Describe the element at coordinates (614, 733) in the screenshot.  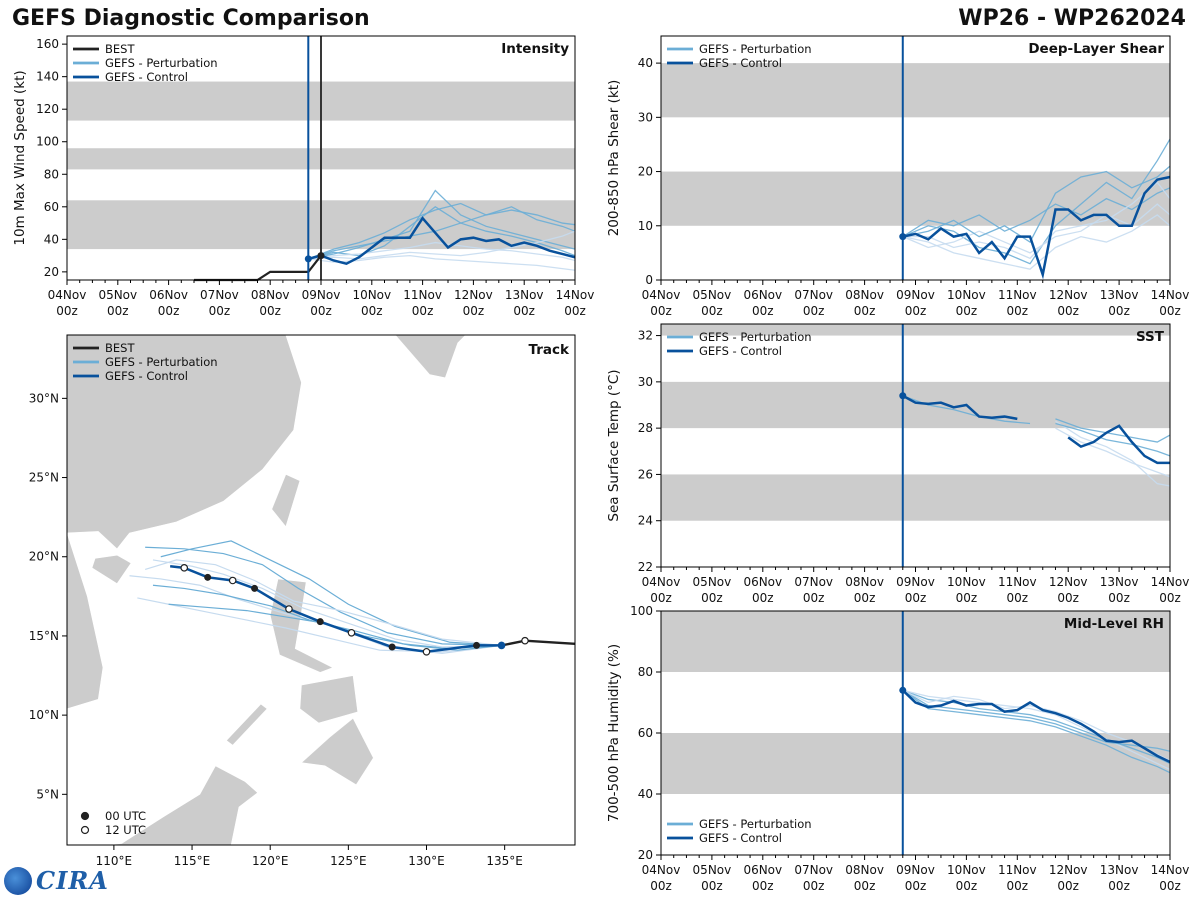
I see `rh-ylabel: 700-500 hPa Humidity (%)` at that location.